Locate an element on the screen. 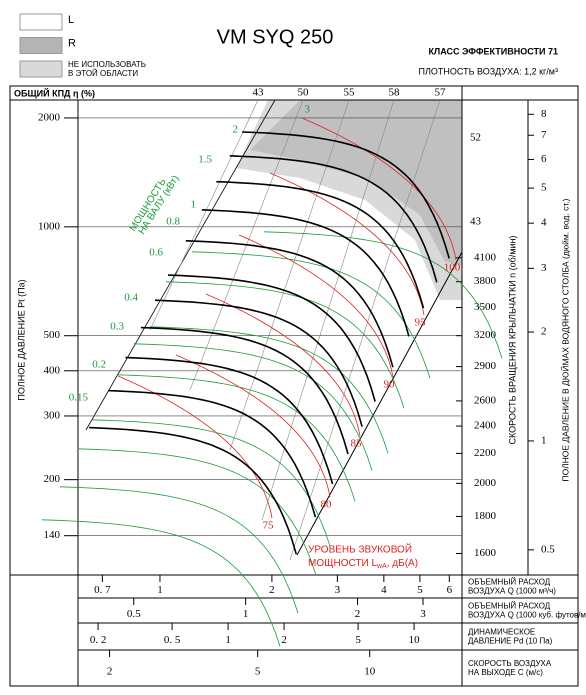  chart-title: VM SYQ 250 is located at coordinates (275, 37).